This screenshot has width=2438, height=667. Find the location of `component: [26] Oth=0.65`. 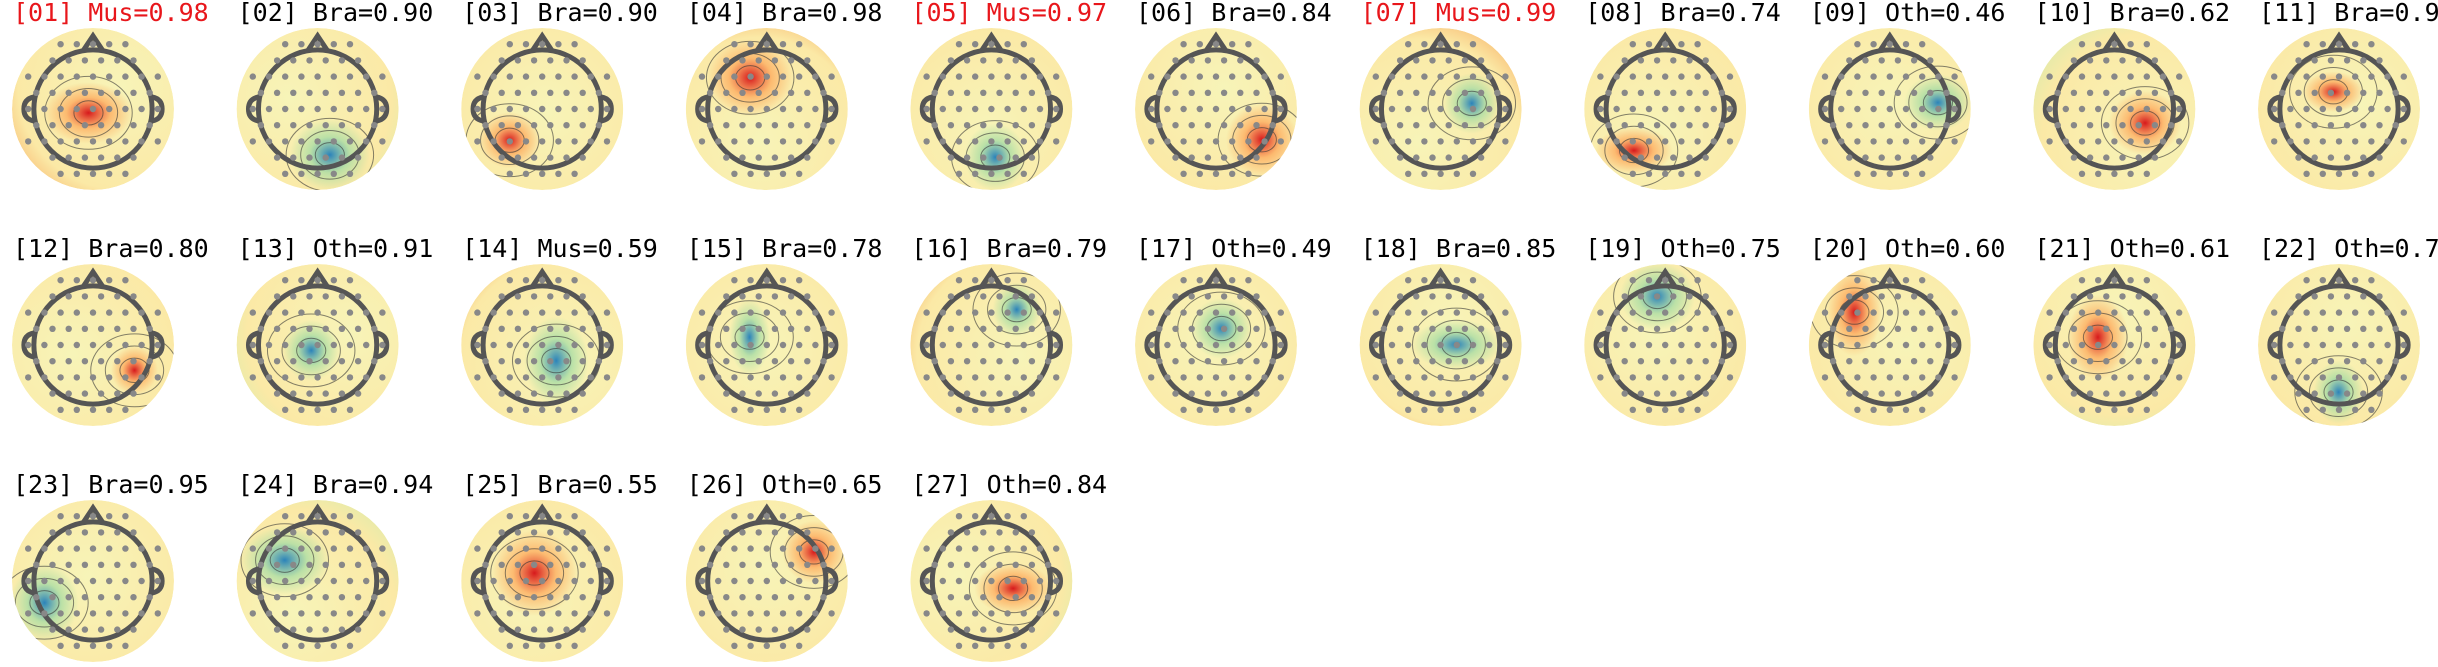

component: [26] Oth=0.65 is located at coordinates (783, 566).